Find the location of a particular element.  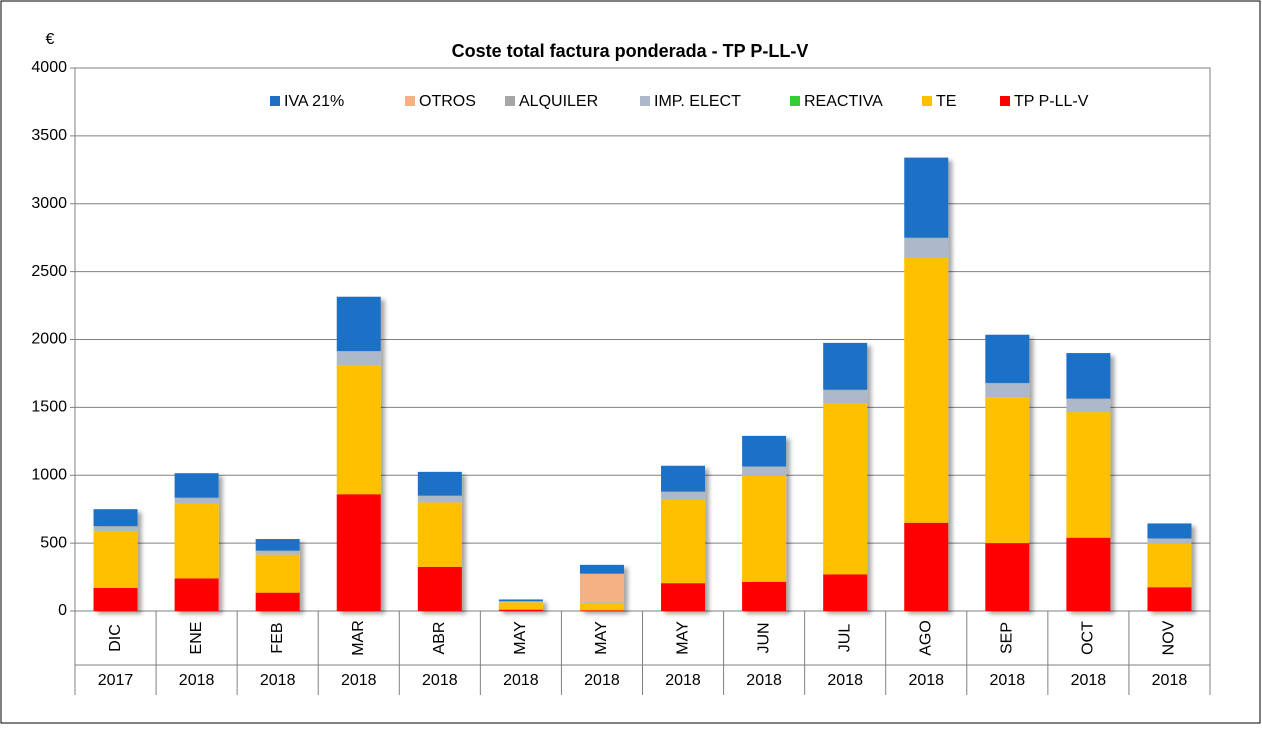

legend-label: ALQUILER is located at coordinates (558, 101).